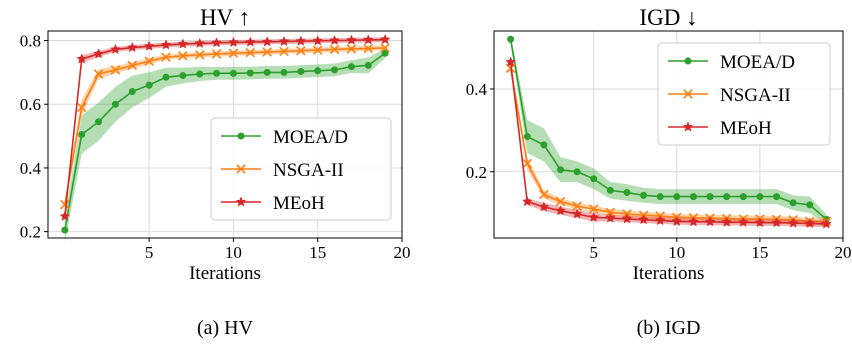  What do you see at coordinates (476, 172) in the screenshot?
I see `y-tick-label: 0.2` at bounding box center [476, 172].